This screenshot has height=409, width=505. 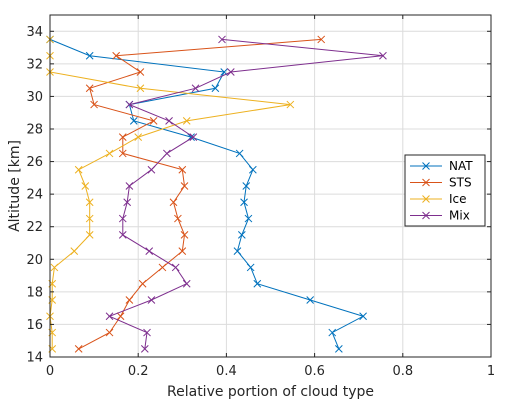 I want to click on x-tick-label: 0.2, so click(x=138, y=371).